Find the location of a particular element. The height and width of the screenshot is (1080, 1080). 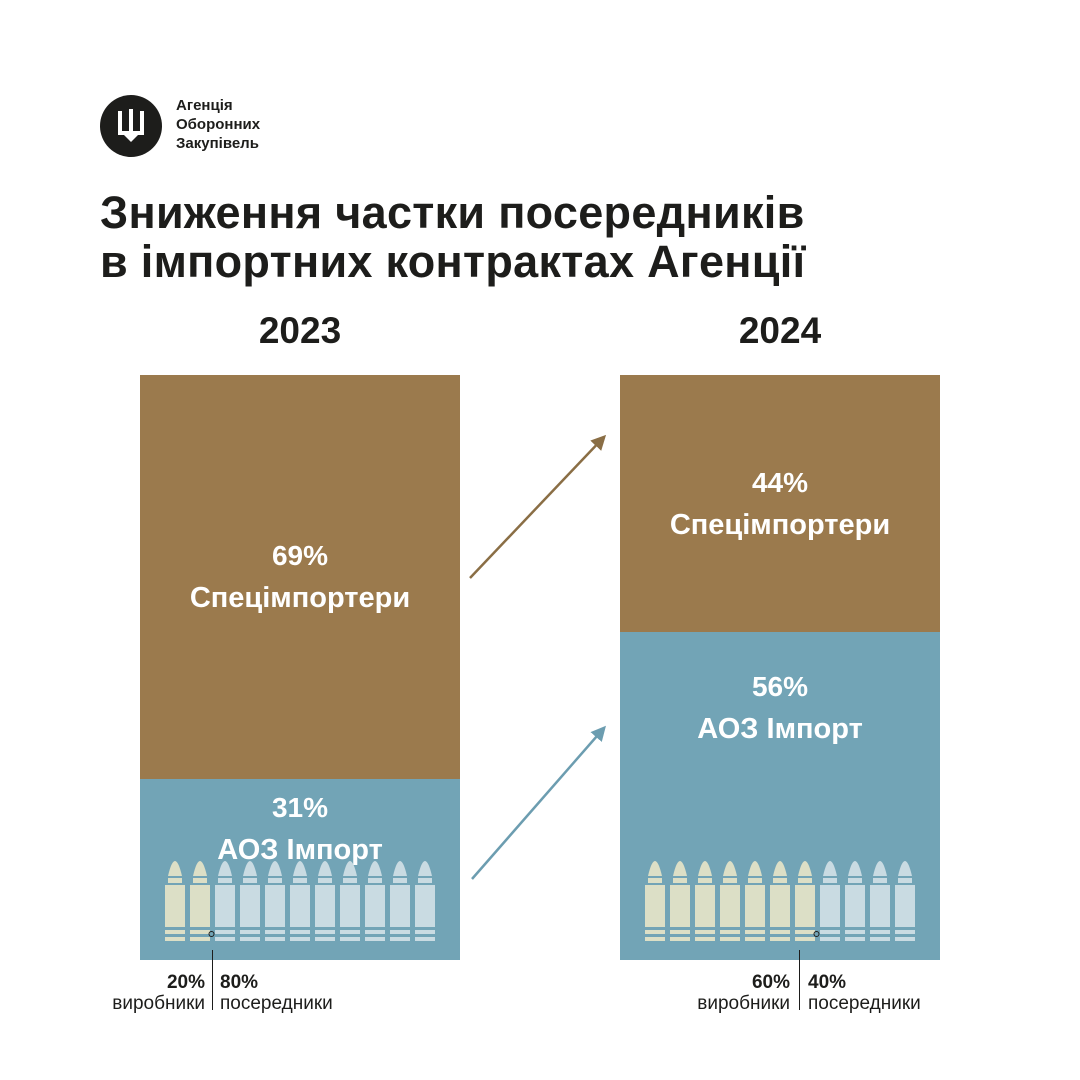

logo-icon is located at coordinates (131, 126).